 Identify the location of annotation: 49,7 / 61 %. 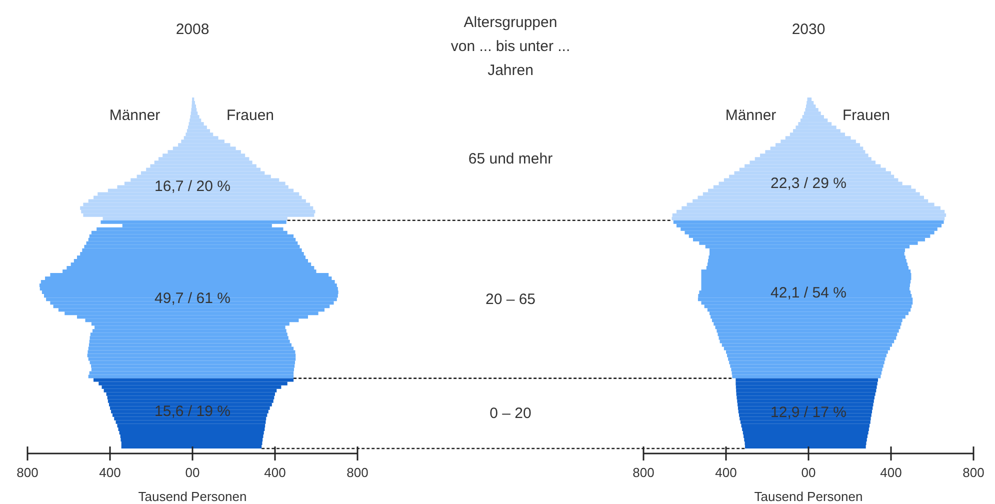
(192, 299).